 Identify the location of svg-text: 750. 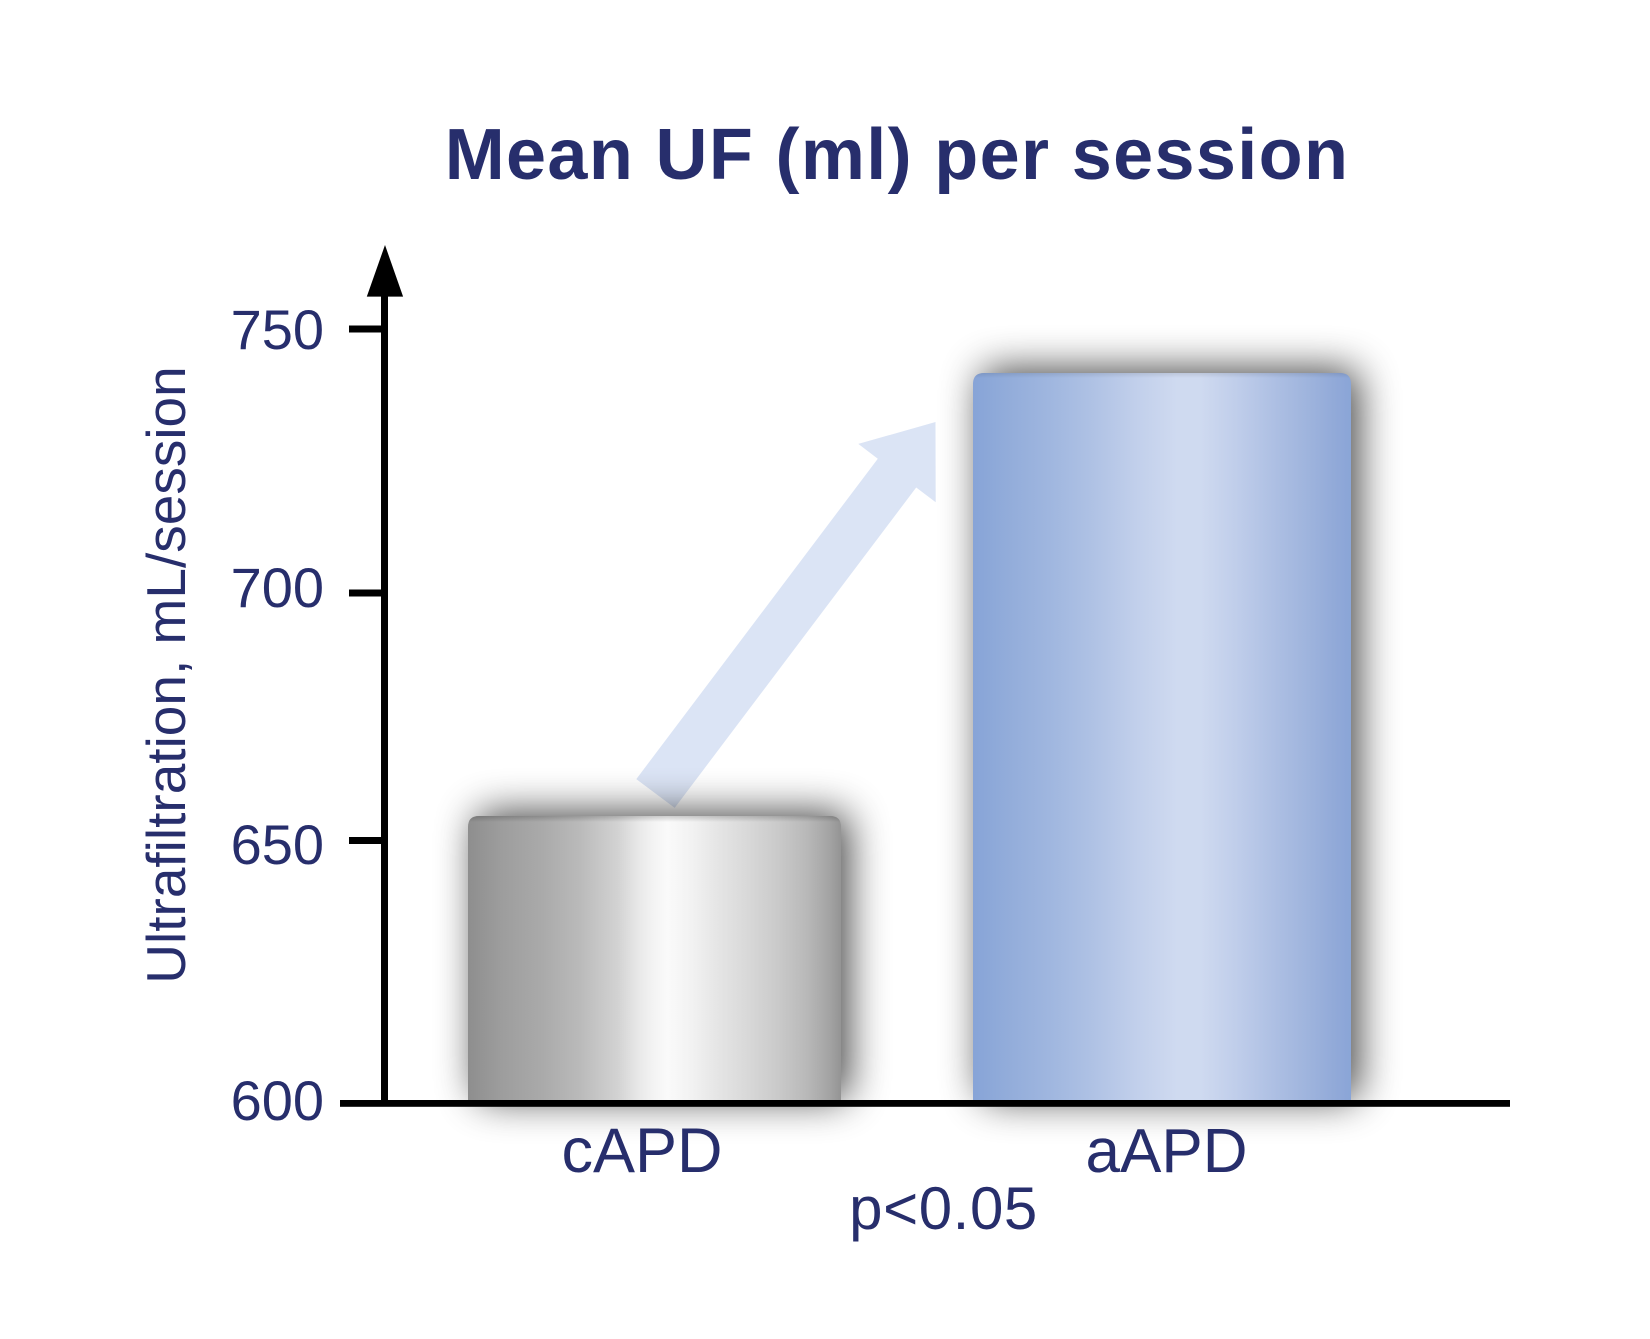
(277, 329).